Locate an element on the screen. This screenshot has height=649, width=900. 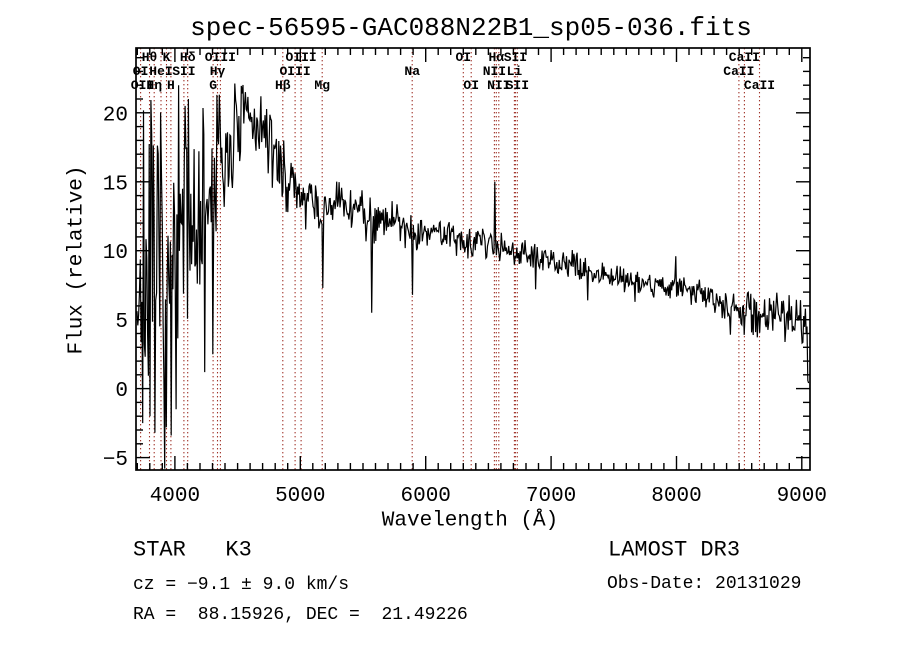
line-label: G is located at coordinates (213, 85).